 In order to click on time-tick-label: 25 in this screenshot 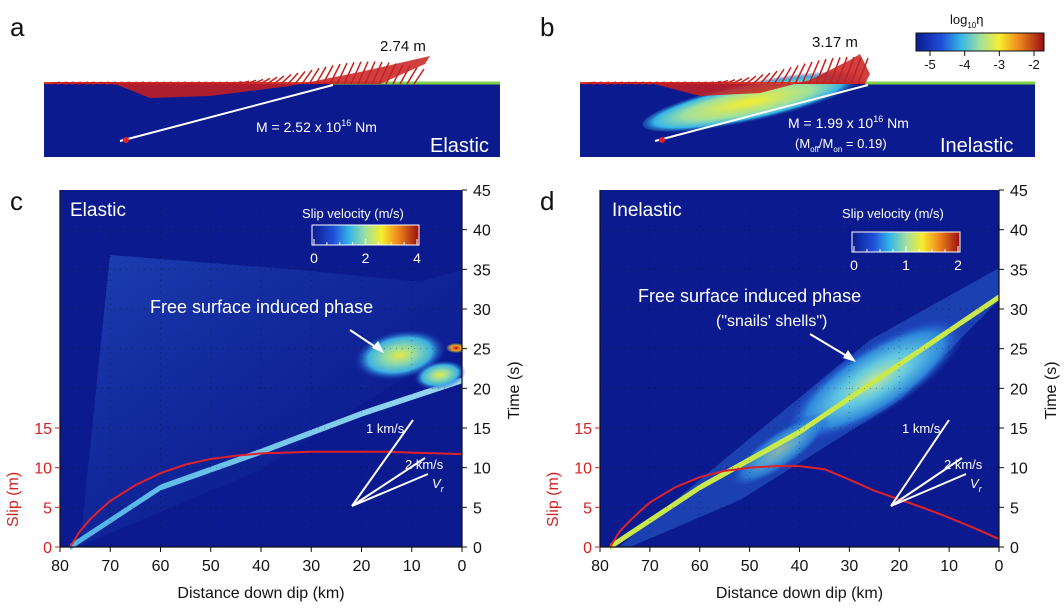, I will do `click(1019, 350)`.